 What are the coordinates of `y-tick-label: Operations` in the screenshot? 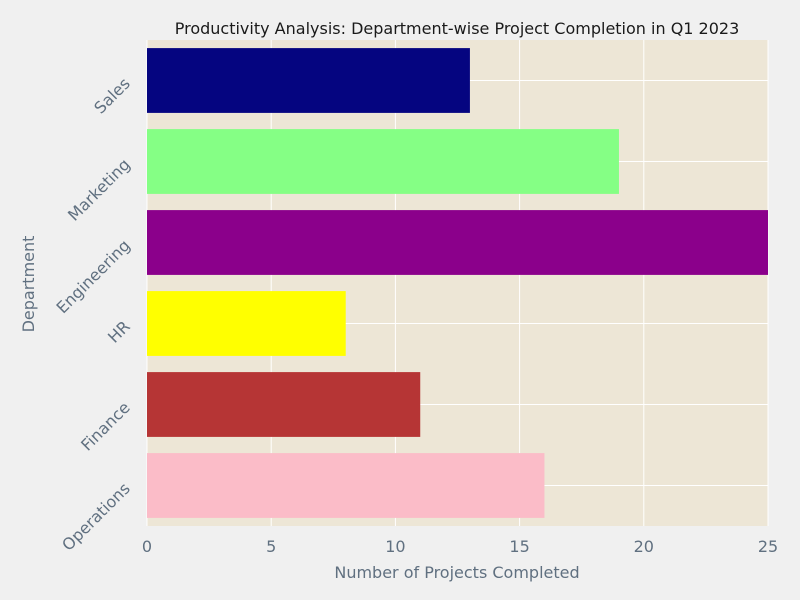 It's located at (96, 517).